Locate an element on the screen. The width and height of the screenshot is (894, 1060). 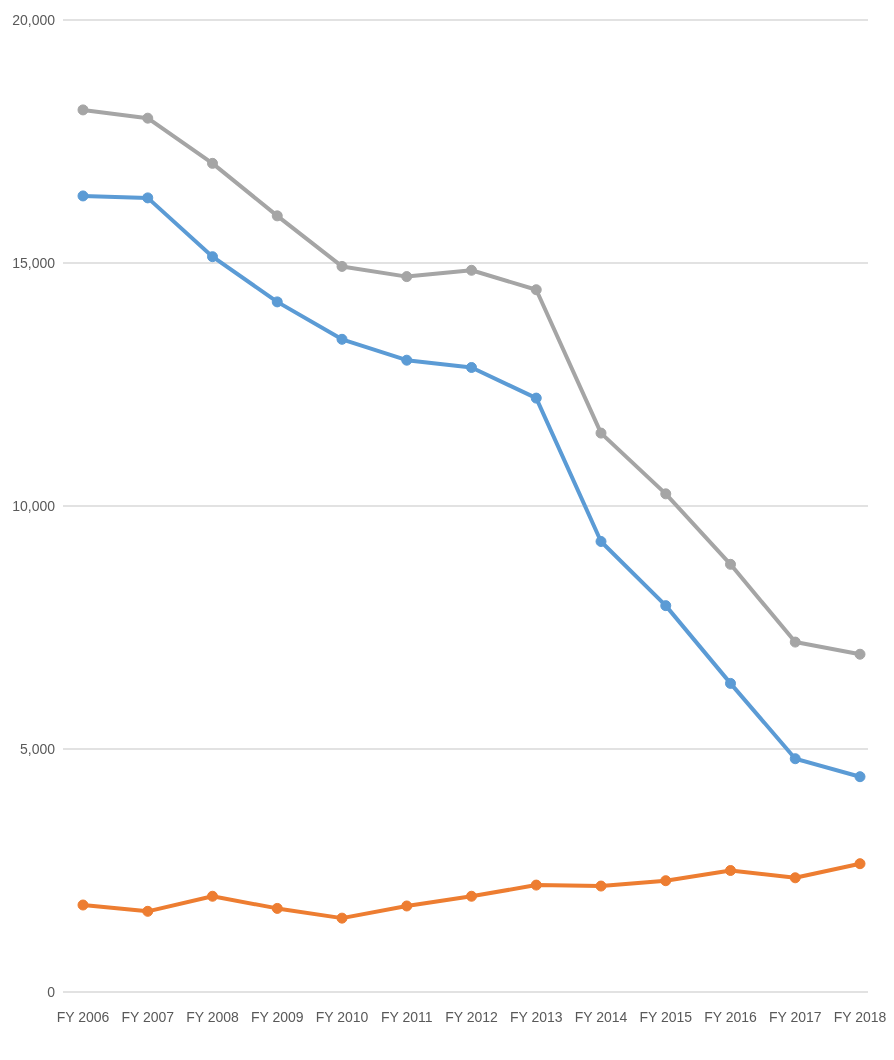
x-tick-label: FY 2006 is located at coordinates (83, 1016).